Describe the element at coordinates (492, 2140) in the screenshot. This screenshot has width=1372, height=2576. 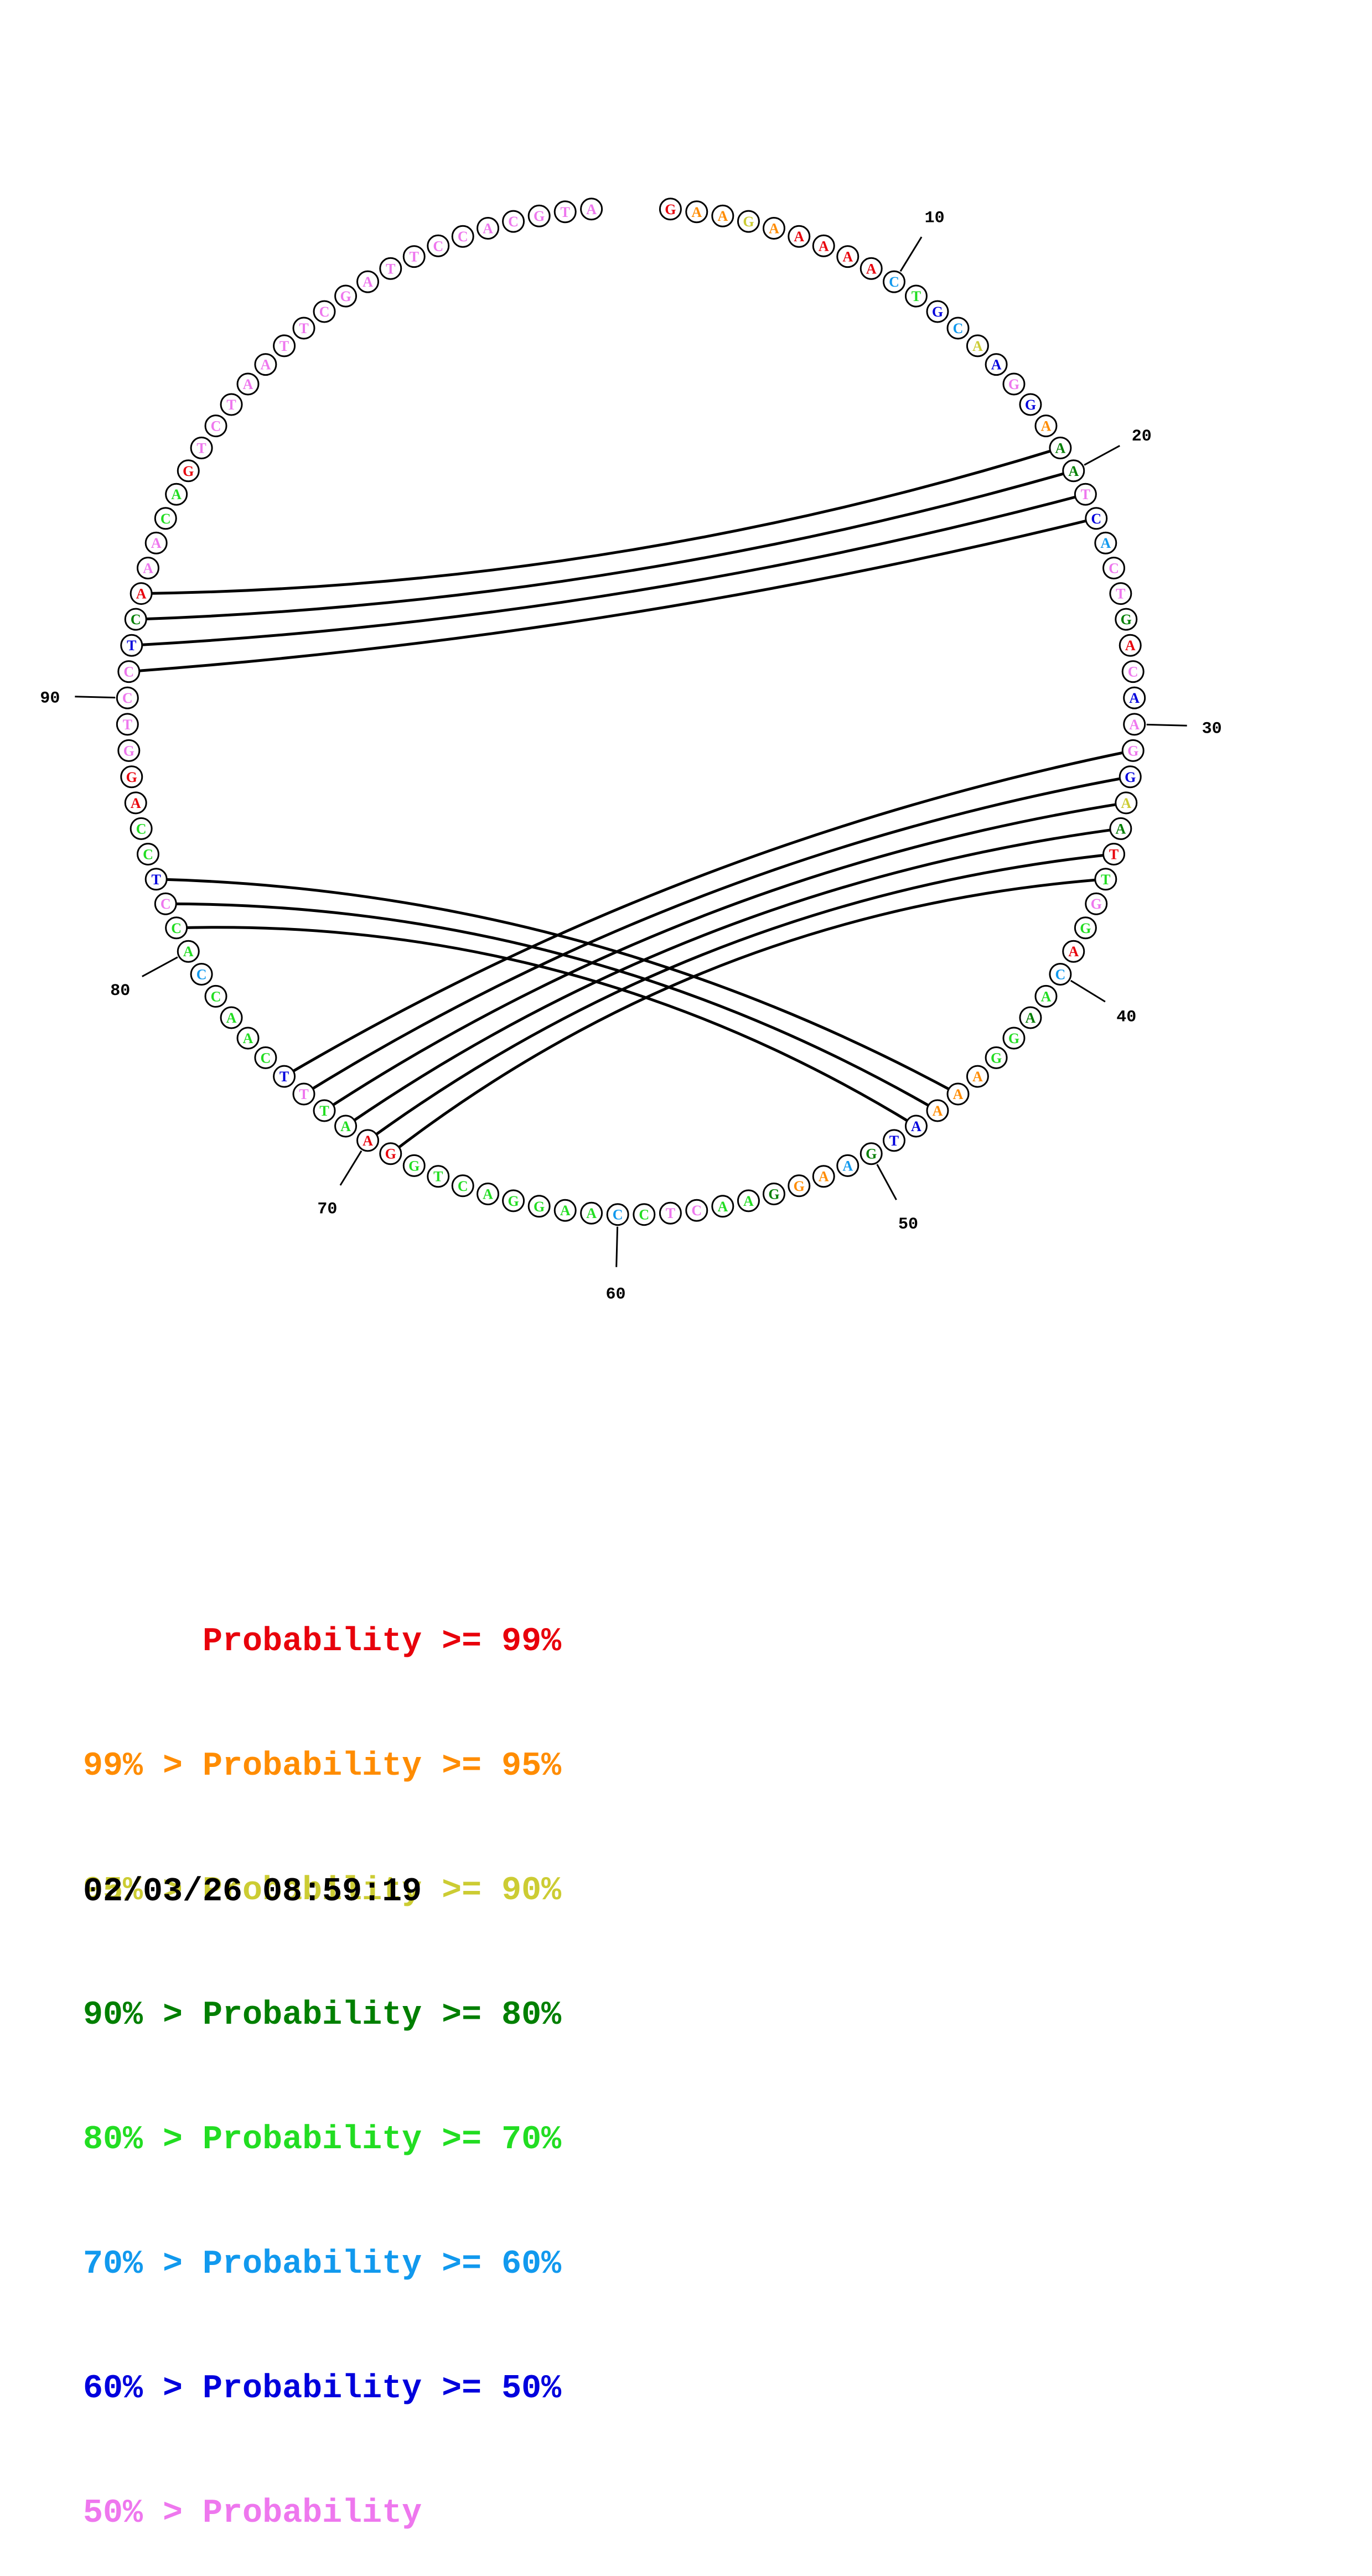
I see `legend-suffix: >= 70%` at that location.